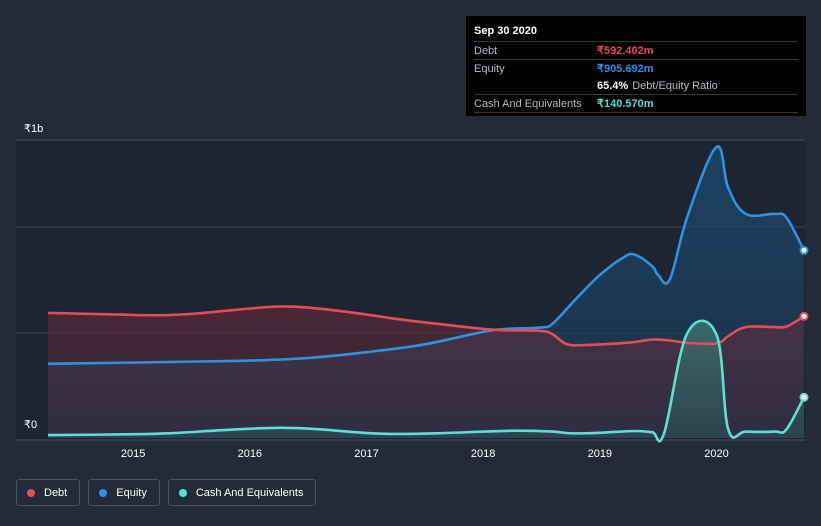  I want to click on tooltip-value: 65.4%, so click(613, 85).